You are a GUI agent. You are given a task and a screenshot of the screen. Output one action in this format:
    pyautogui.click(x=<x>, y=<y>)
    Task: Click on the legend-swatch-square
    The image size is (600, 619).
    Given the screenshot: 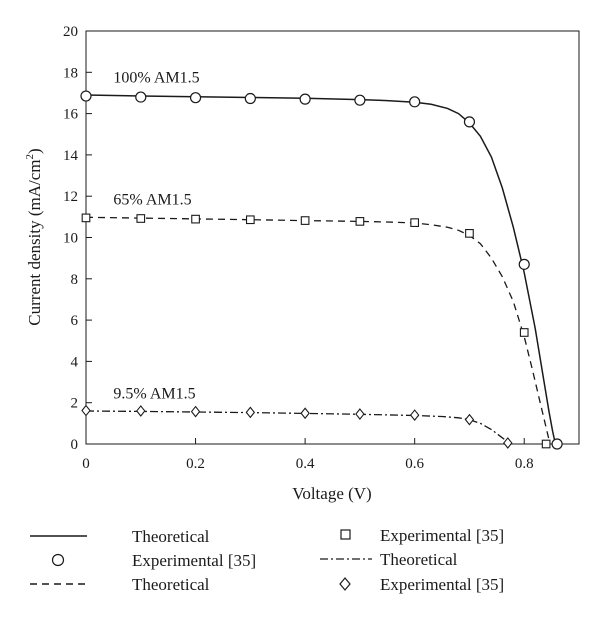 What is the action you would take?
    pyautogui.click(x=345, y=534)
    